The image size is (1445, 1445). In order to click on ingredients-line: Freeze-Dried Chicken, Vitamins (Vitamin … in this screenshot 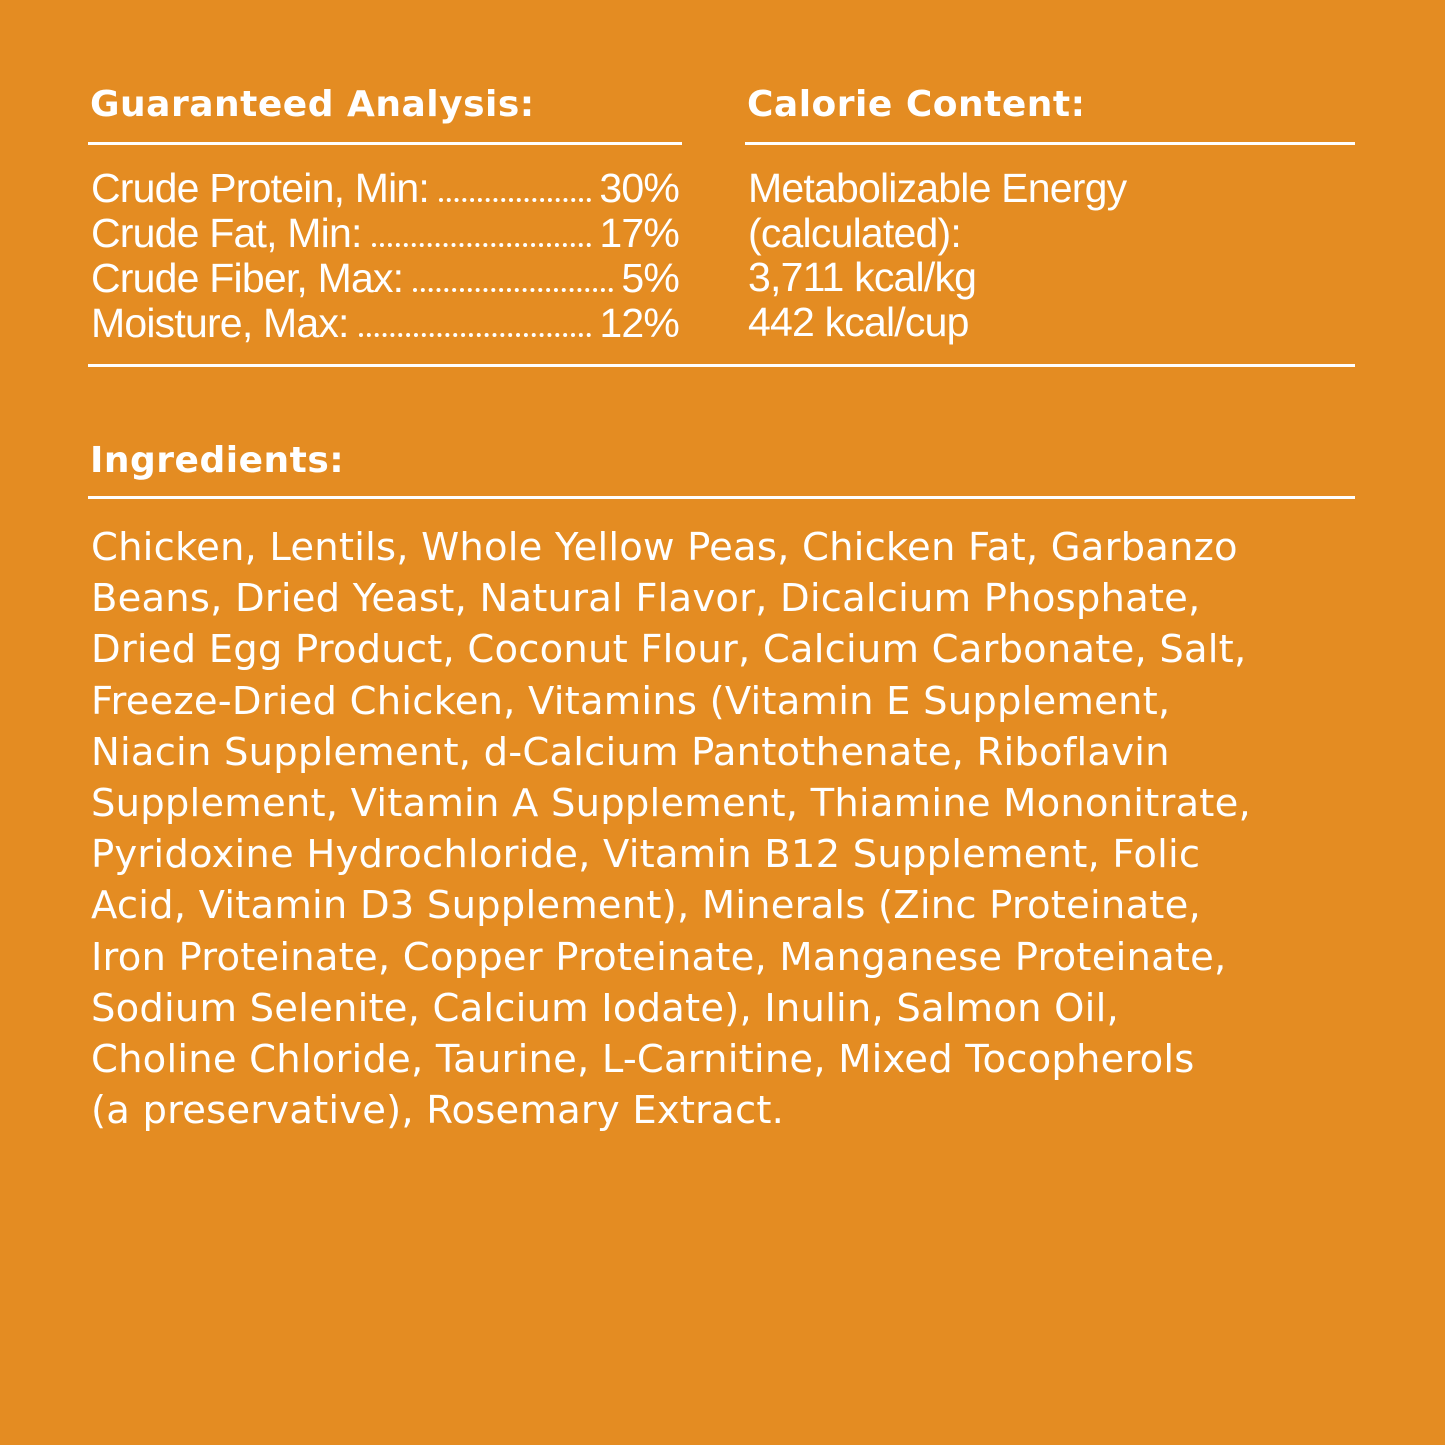, I will do `click(631, 701)`.